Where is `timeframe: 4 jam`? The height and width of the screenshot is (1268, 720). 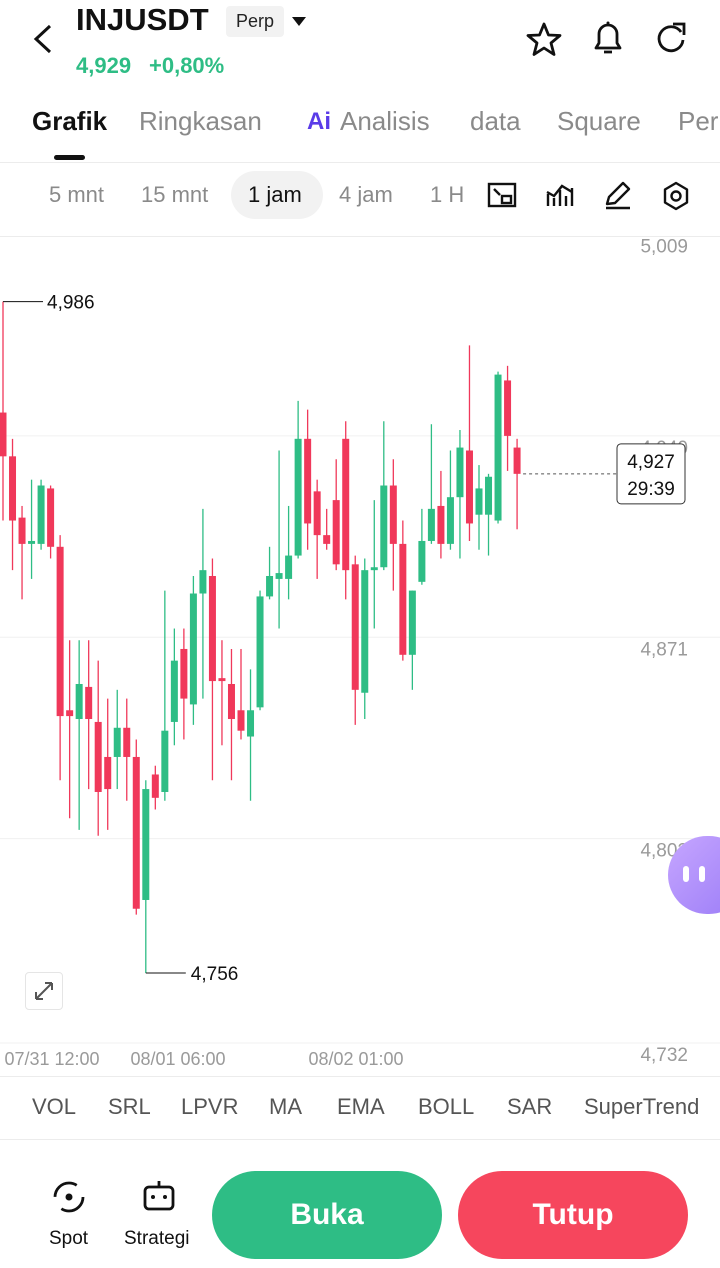
timeframe: 4 jam is located at coordinates (366, 194).